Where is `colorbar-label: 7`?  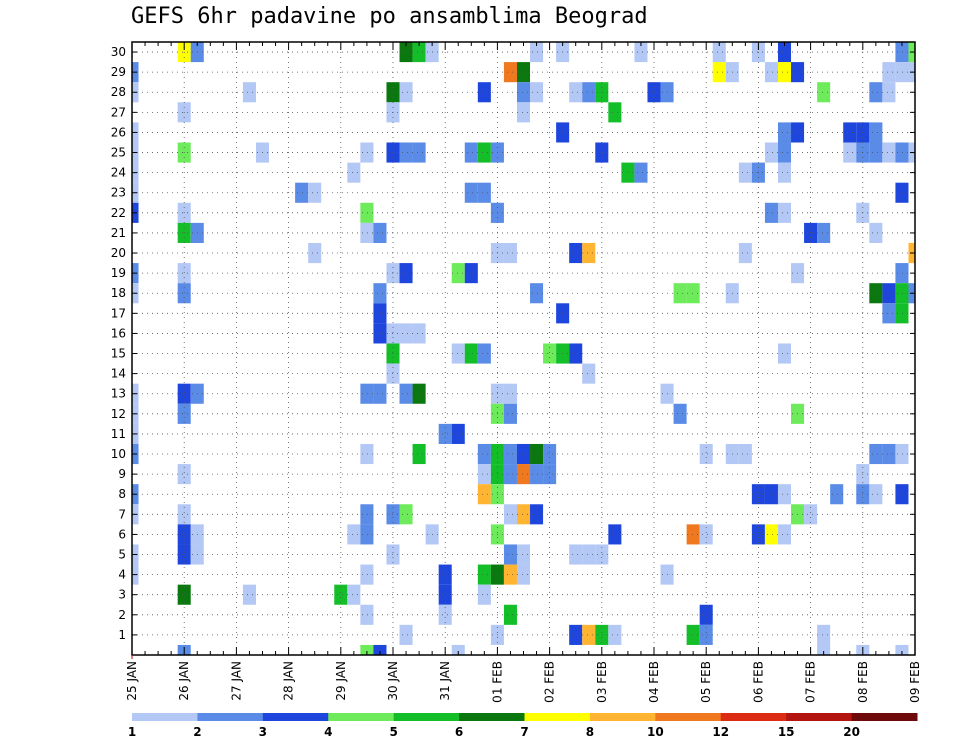
colorbar-label: 7 is located at coordinates (524, 732).